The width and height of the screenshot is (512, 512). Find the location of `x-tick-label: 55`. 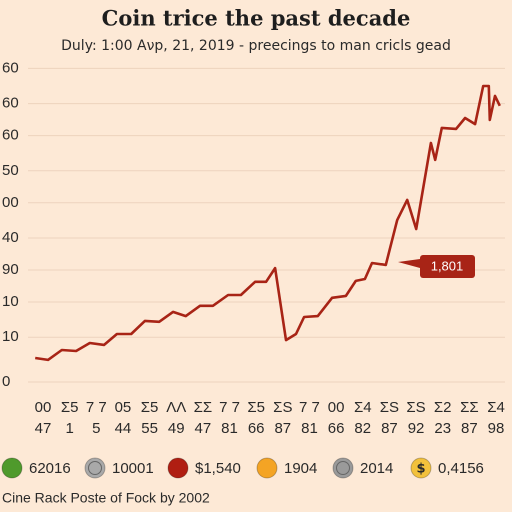

x-tick-label: 55 is located at coordinates (149, 428).